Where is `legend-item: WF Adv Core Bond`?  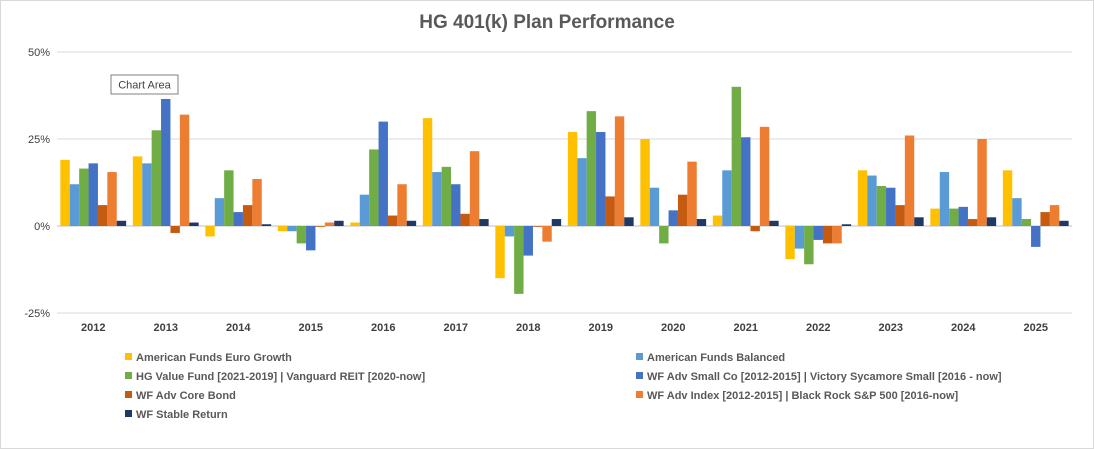 legend-item: WF Adv Core Bond is located at coordinates (180, 396).